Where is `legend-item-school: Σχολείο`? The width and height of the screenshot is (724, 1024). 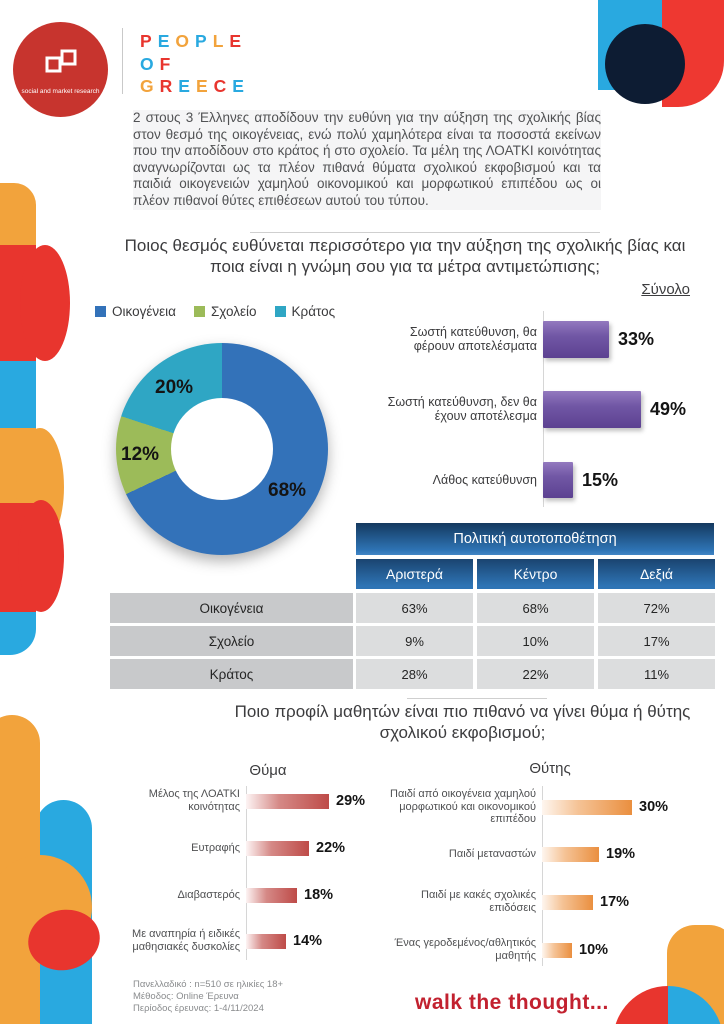 legend-item-school: Σχολείο is located at coordinates (225, 311).